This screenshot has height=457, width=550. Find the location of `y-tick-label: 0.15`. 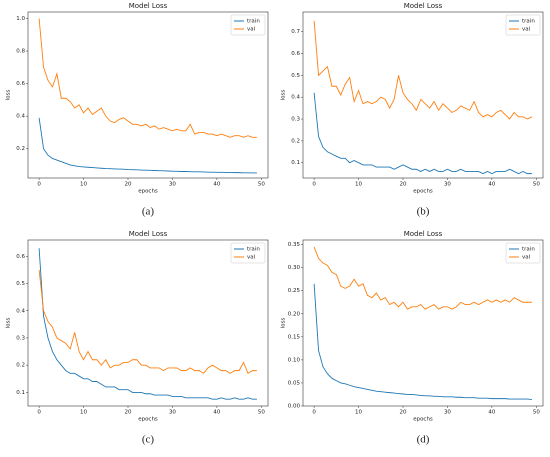

y-tick-label: 0.15 is located at coordinates (294, 337).